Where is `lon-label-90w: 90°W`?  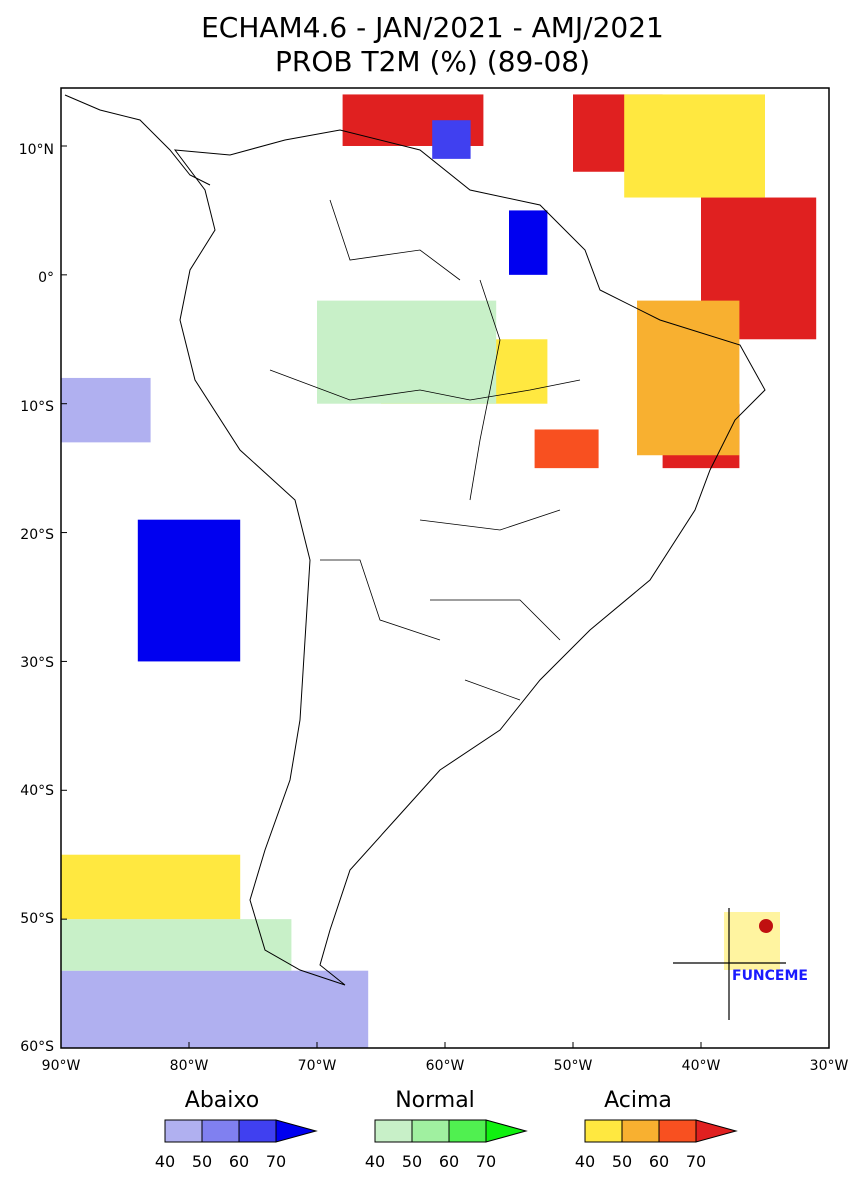
lon-label-90w: 90°W is located at coordinates (61, 1066).